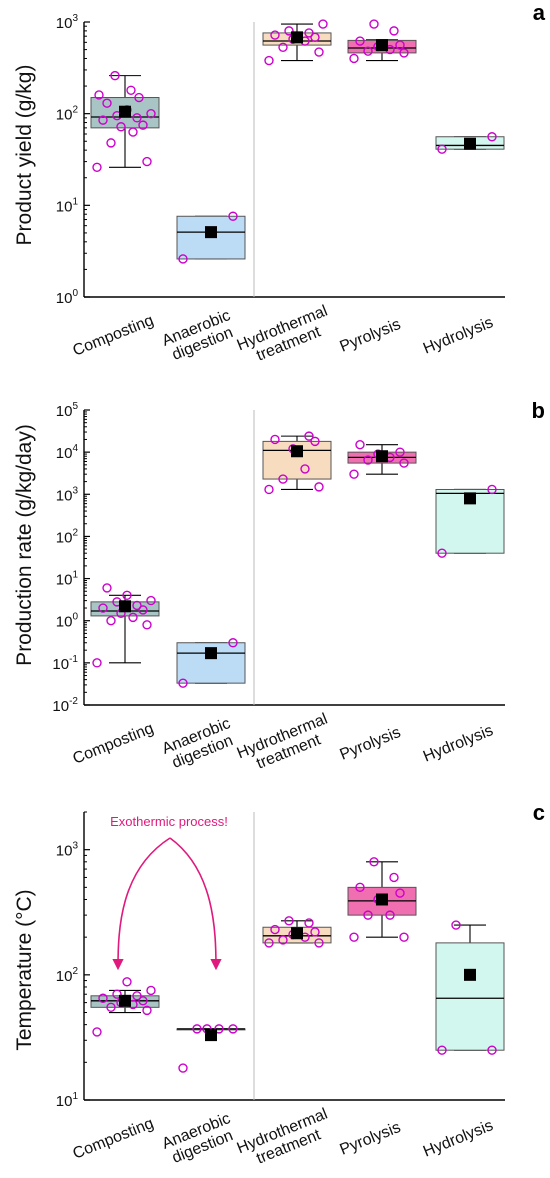 The height and width of the screenshot is (1178, 550). I want to click on panel-c-y-axis-label: Temperature (°C), so click(24, 969).